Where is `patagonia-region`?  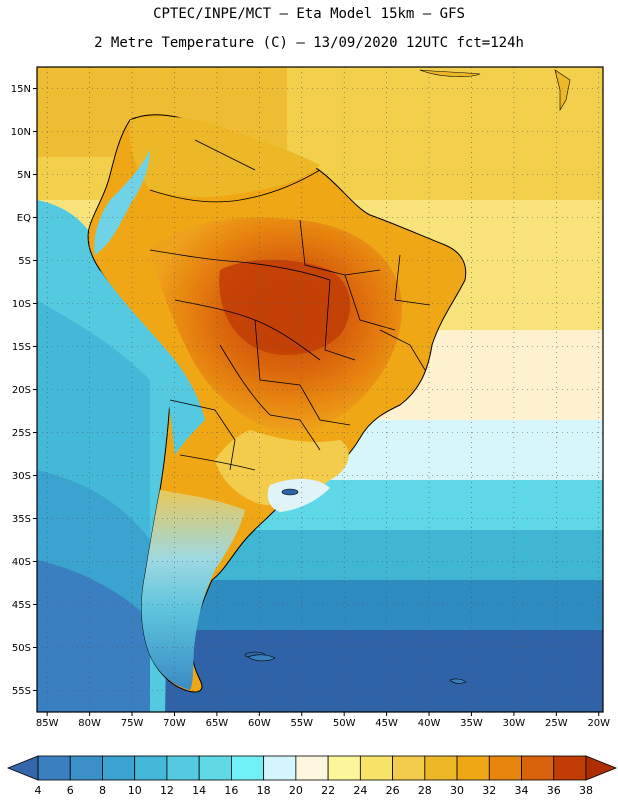 patagonia-region is located at coordinates (193, 590).